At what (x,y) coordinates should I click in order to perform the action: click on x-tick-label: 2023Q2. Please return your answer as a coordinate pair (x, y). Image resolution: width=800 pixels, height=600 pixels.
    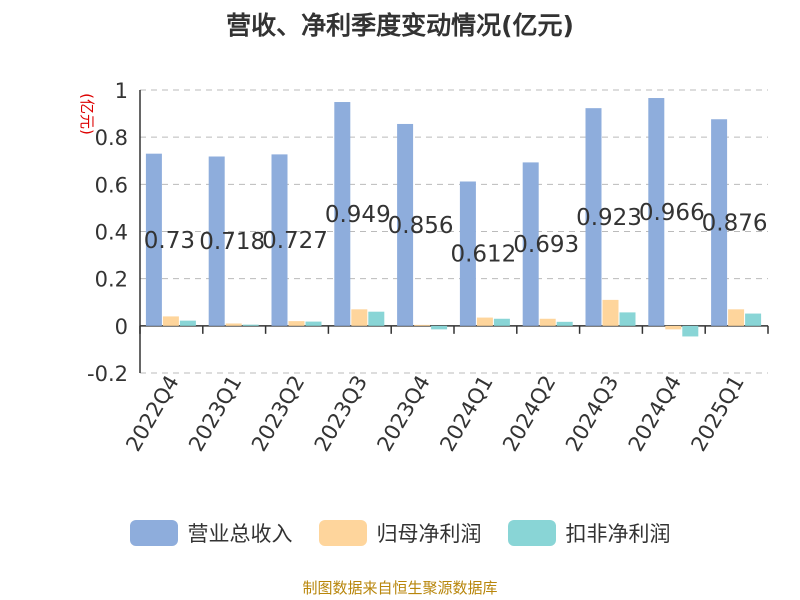
    Looking at the image, I should click on (278, 413).